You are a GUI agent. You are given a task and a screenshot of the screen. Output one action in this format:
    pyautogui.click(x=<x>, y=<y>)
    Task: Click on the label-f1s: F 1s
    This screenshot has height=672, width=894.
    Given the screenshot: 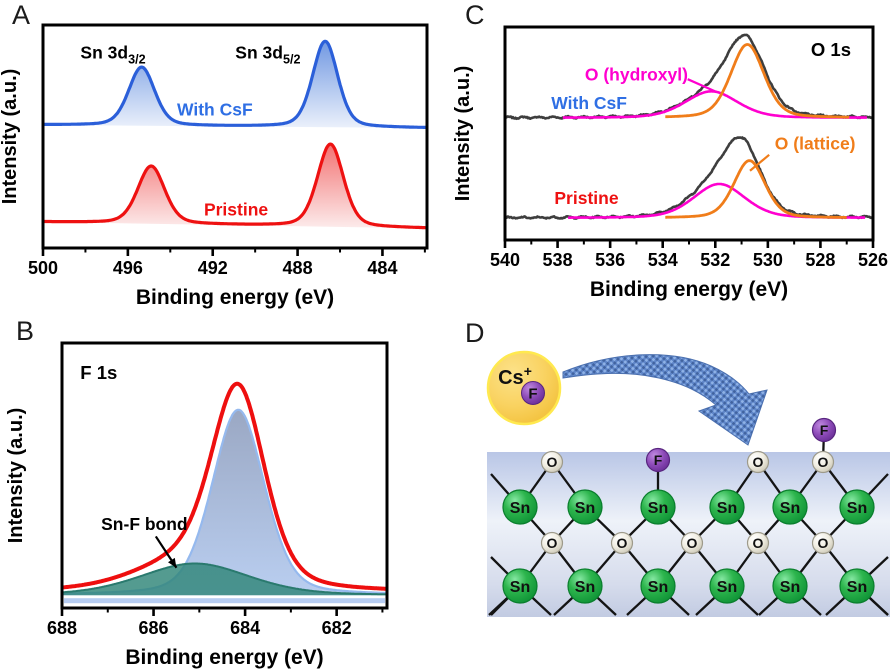 What is the action you would take?
    pyautogui.click(x=98, y=372)
    